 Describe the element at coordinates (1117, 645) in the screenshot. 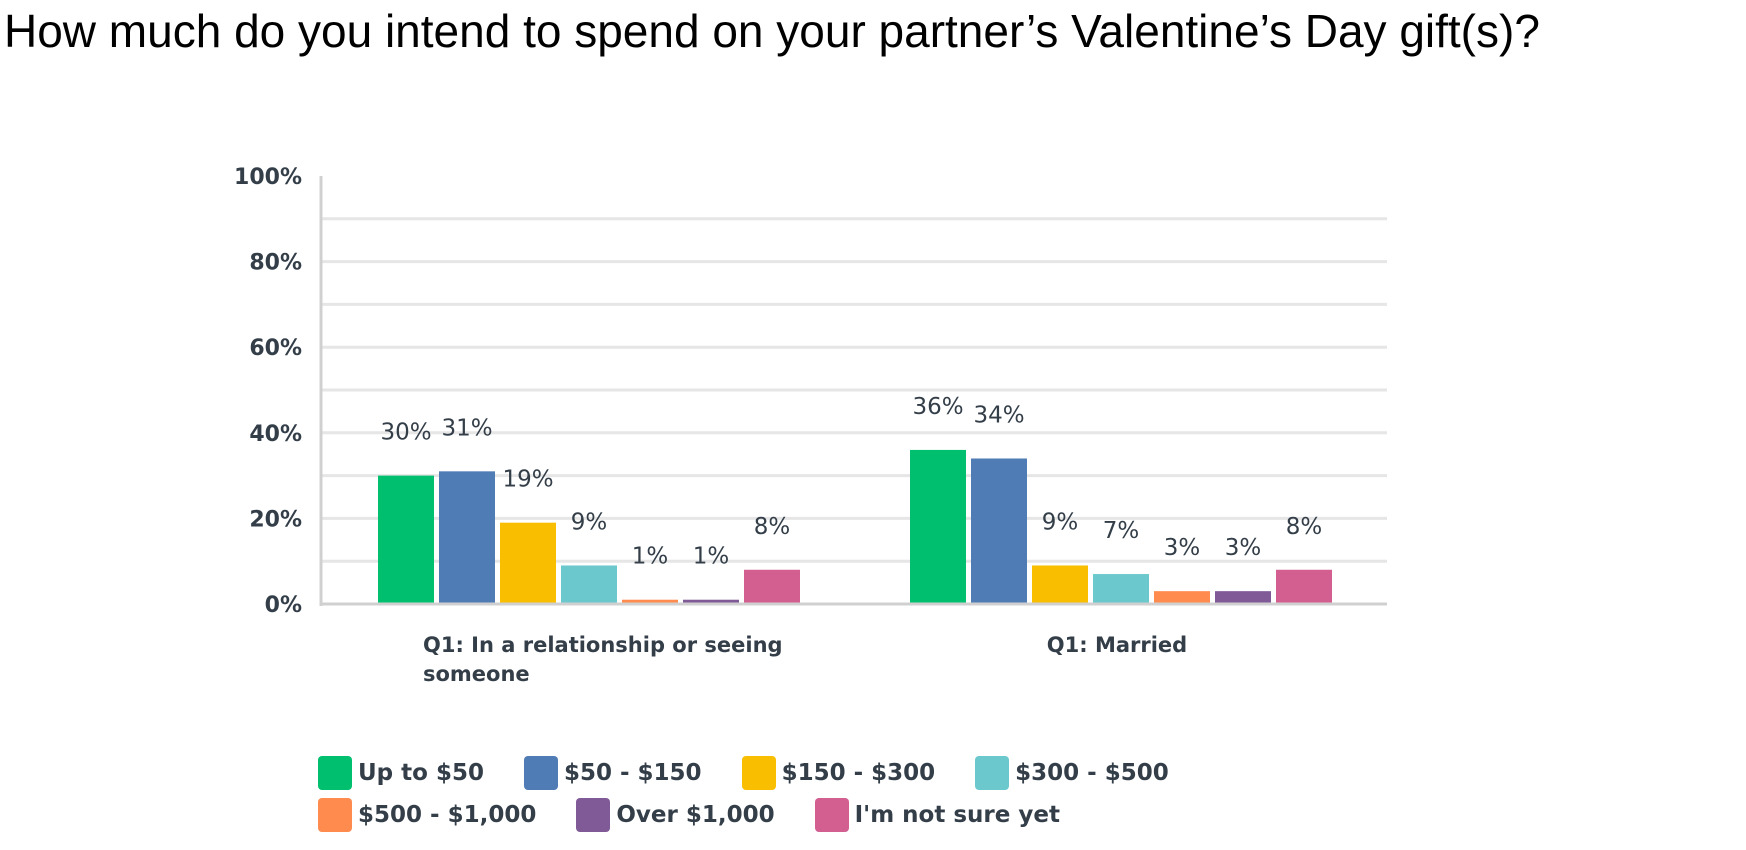

I see `category-label: Q1: Married` at that location.